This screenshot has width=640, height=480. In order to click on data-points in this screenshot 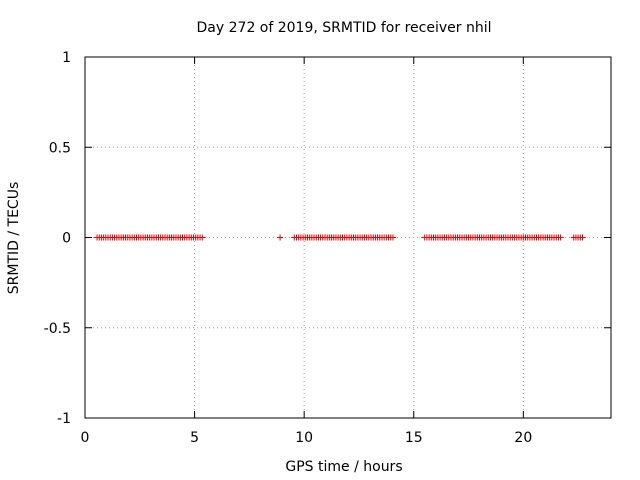, I will do `click(340, 237)`.